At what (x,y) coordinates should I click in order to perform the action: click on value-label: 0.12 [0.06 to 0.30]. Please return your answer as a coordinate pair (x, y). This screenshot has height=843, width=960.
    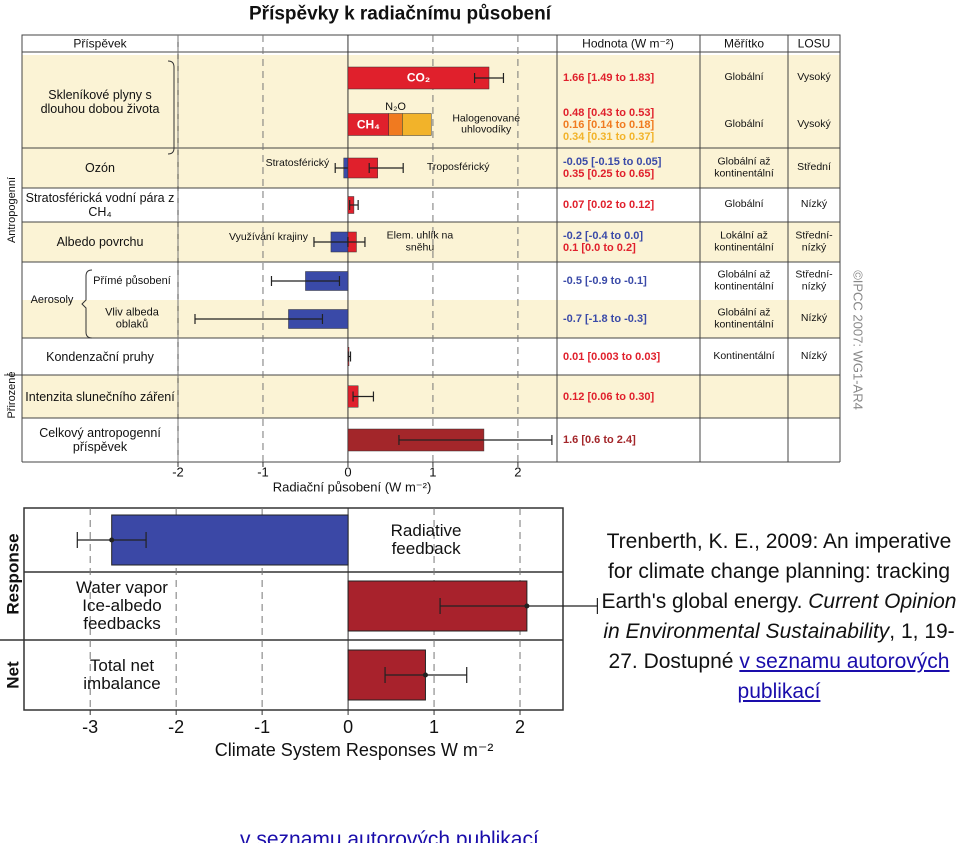
    Looking at the image, I should click on (609, 396).